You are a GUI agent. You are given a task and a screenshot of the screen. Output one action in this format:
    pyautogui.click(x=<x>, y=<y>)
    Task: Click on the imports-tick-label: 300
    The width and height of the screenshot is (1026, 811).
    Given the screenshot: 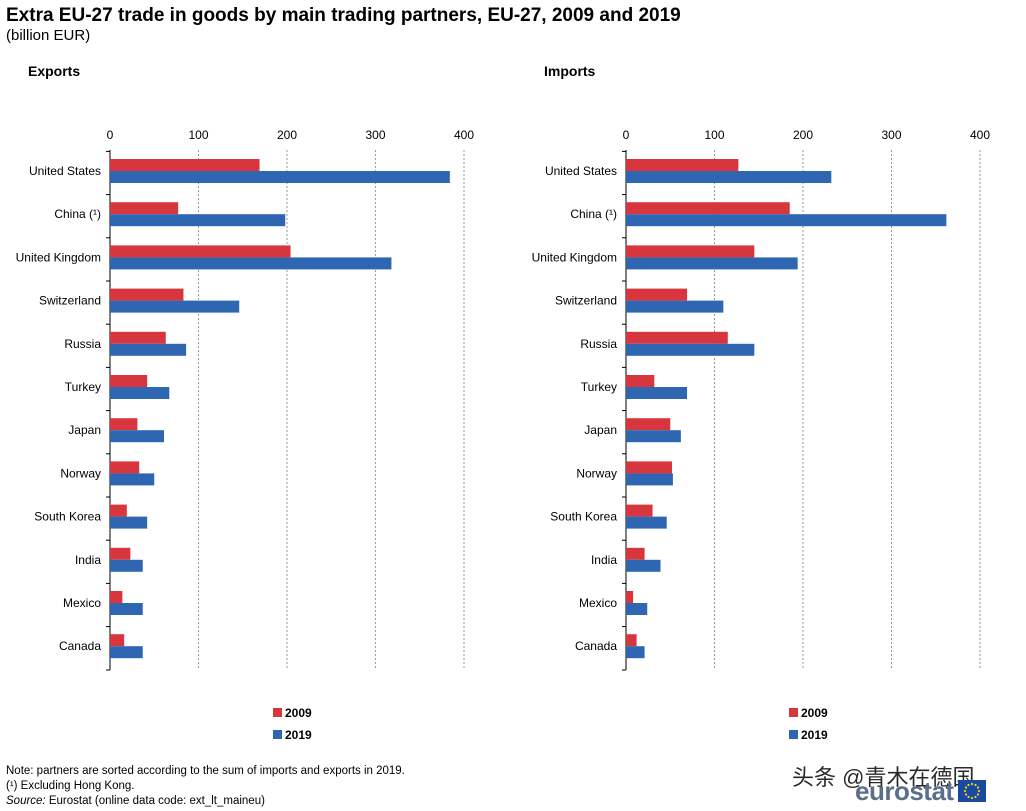 What is the action you would take?
    pyautogui.click(x=891, y=135)
    